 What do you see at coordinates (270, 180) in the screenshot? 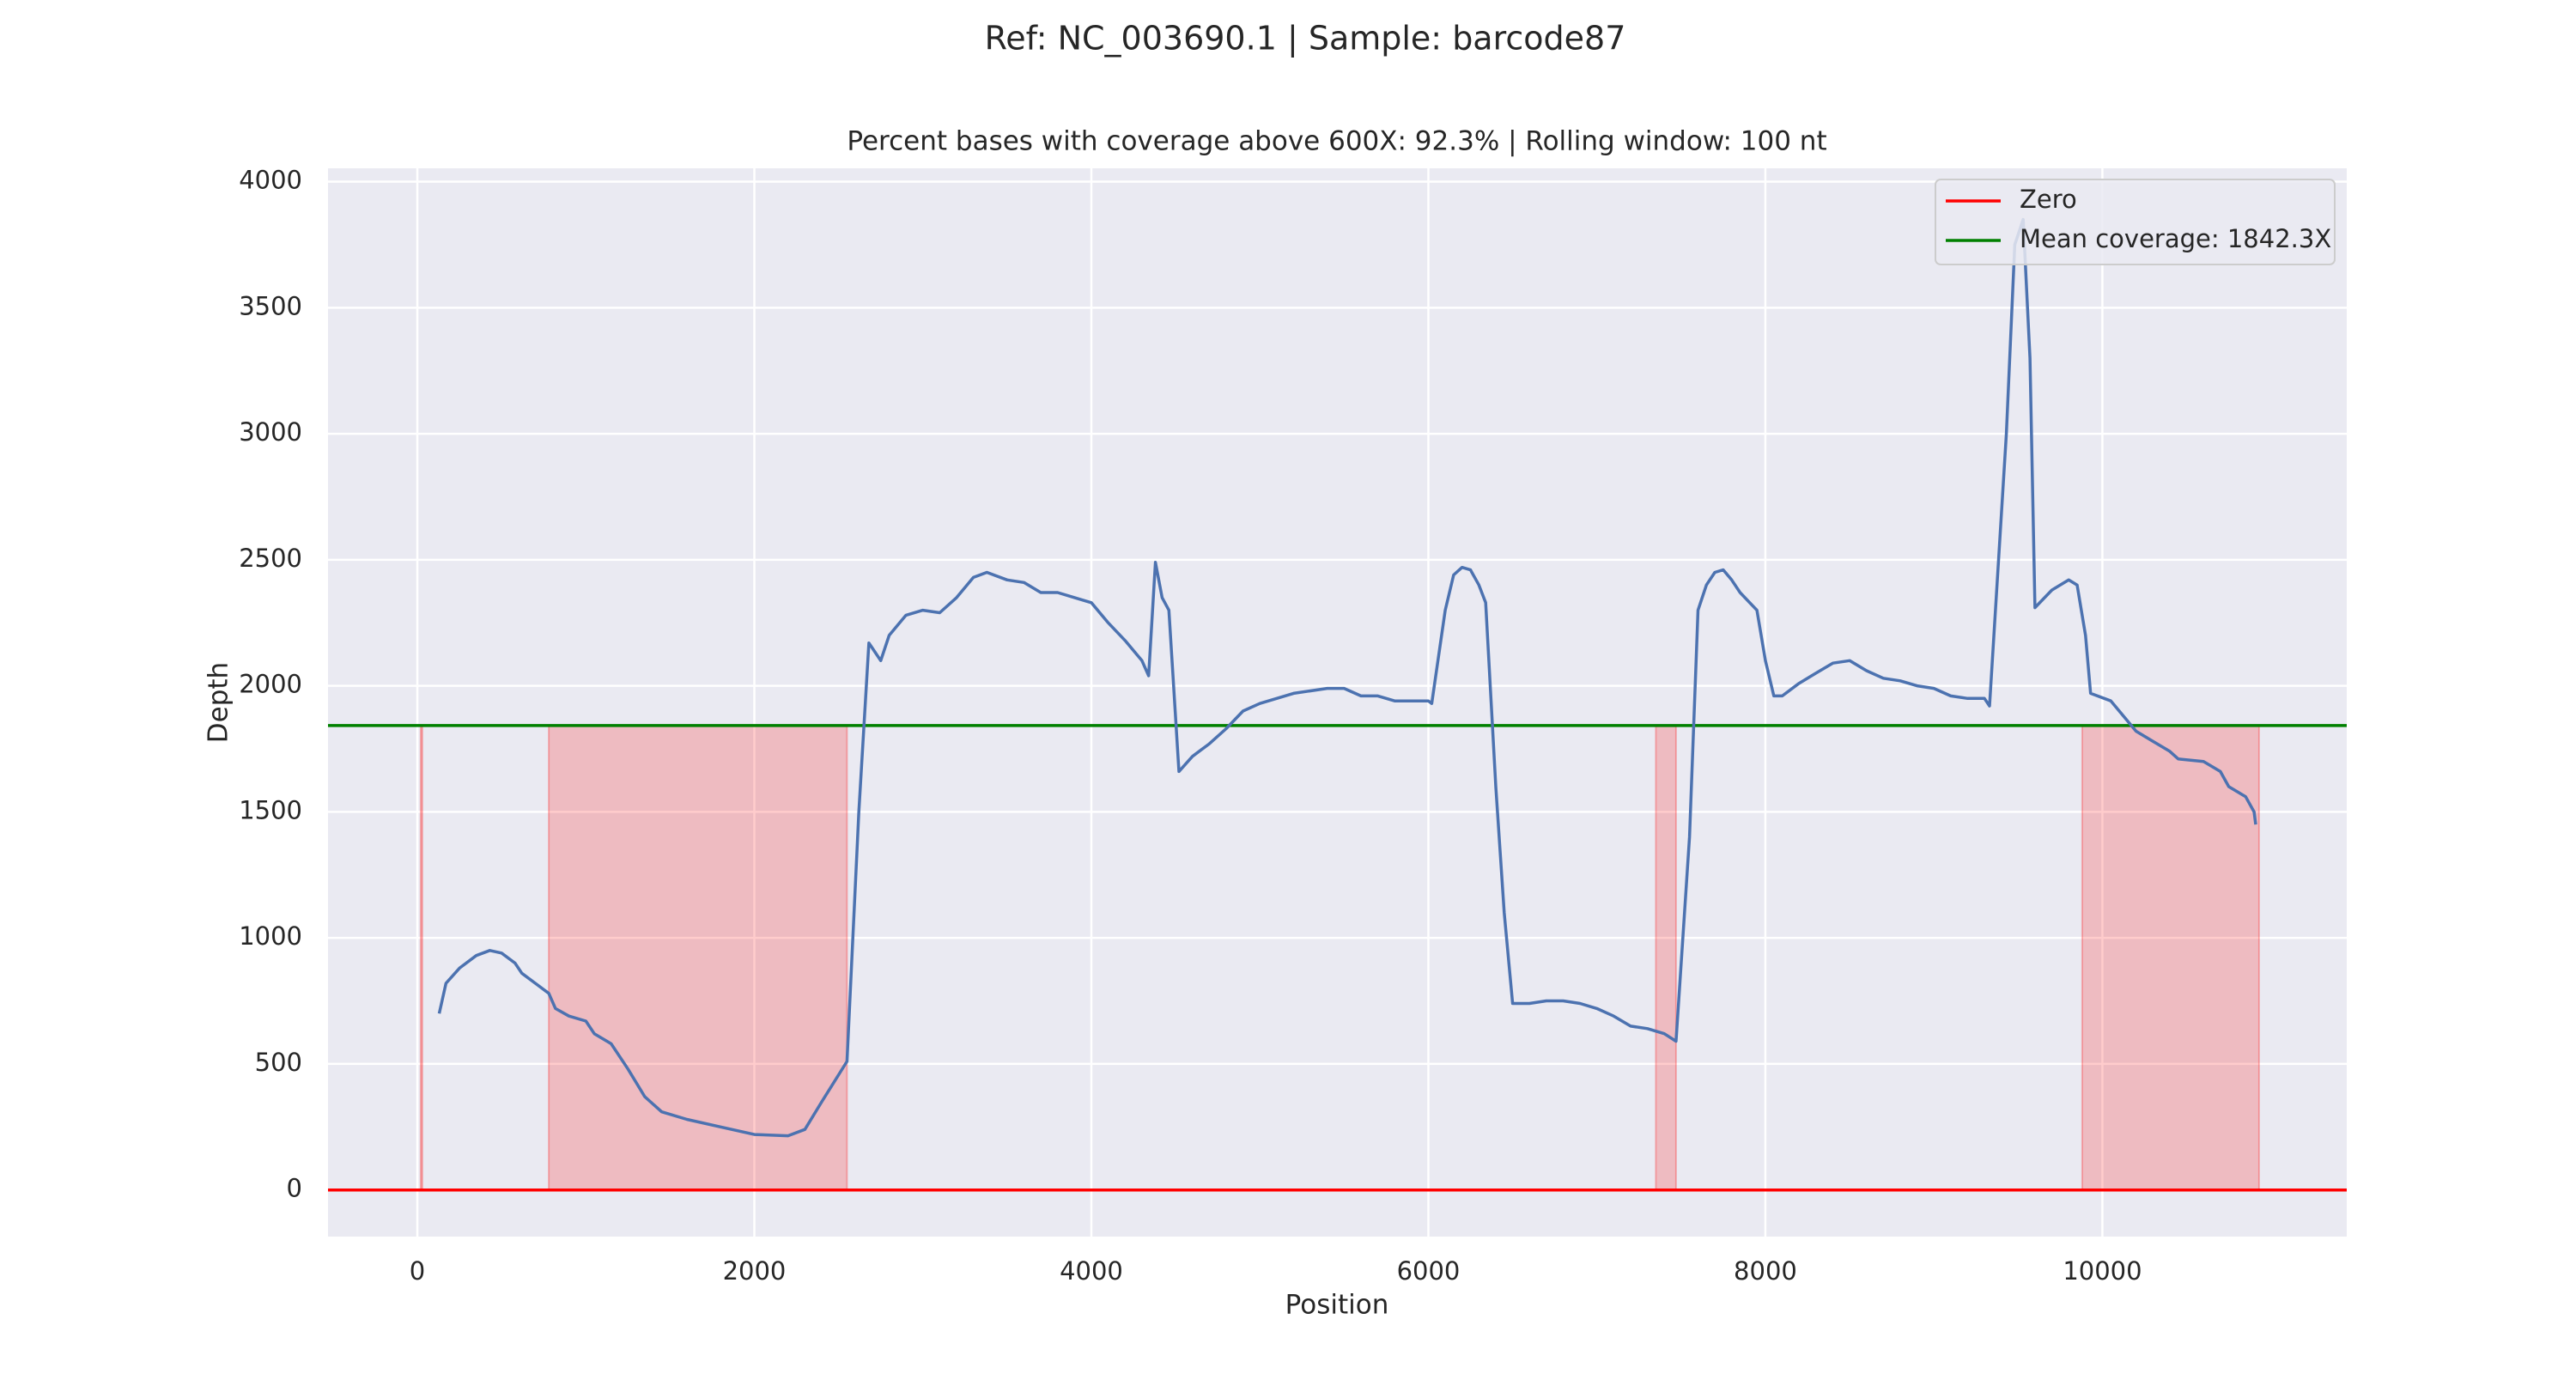
I see `y-tick-label: 4000` at bounding box center [270, 180].